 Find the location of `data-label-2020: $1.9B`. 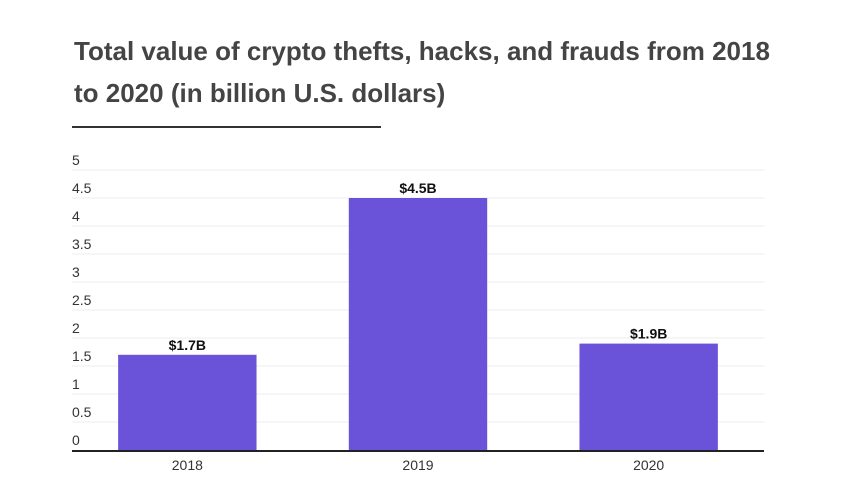

data-label-2020: $1.9B is located at coordinates (648, 334).